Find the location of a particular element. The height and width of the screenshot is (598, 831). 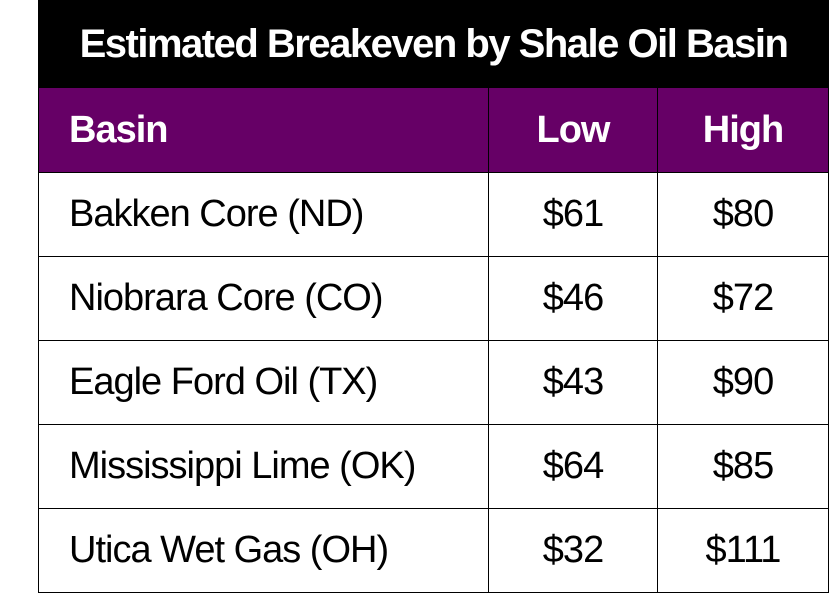

column-header: Low is located at coordinates (573, 130).